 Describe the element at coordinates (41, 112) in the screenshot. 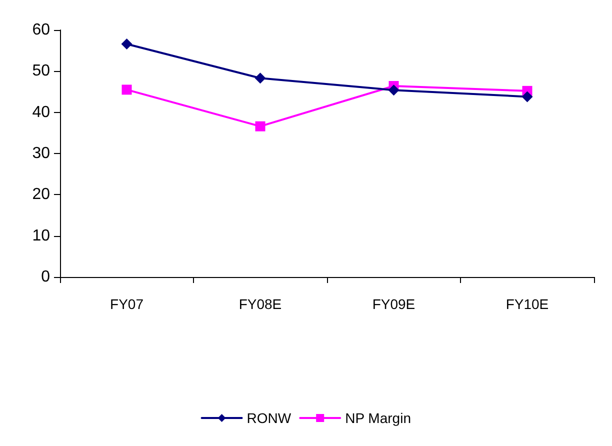

I see `y-tick-label: 40` at that location.